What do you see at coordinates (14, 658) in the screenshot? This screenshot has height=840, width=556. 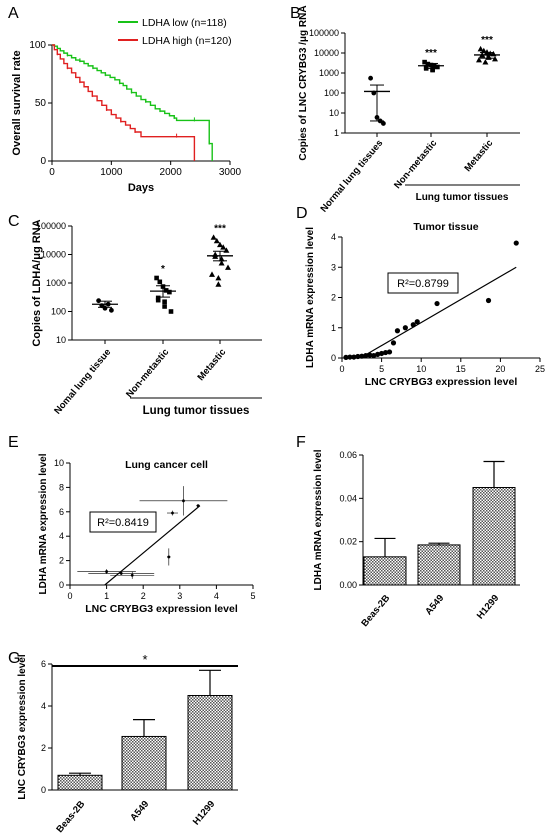 I see `panel-letter-g: G` at bounding box center [14, 658].